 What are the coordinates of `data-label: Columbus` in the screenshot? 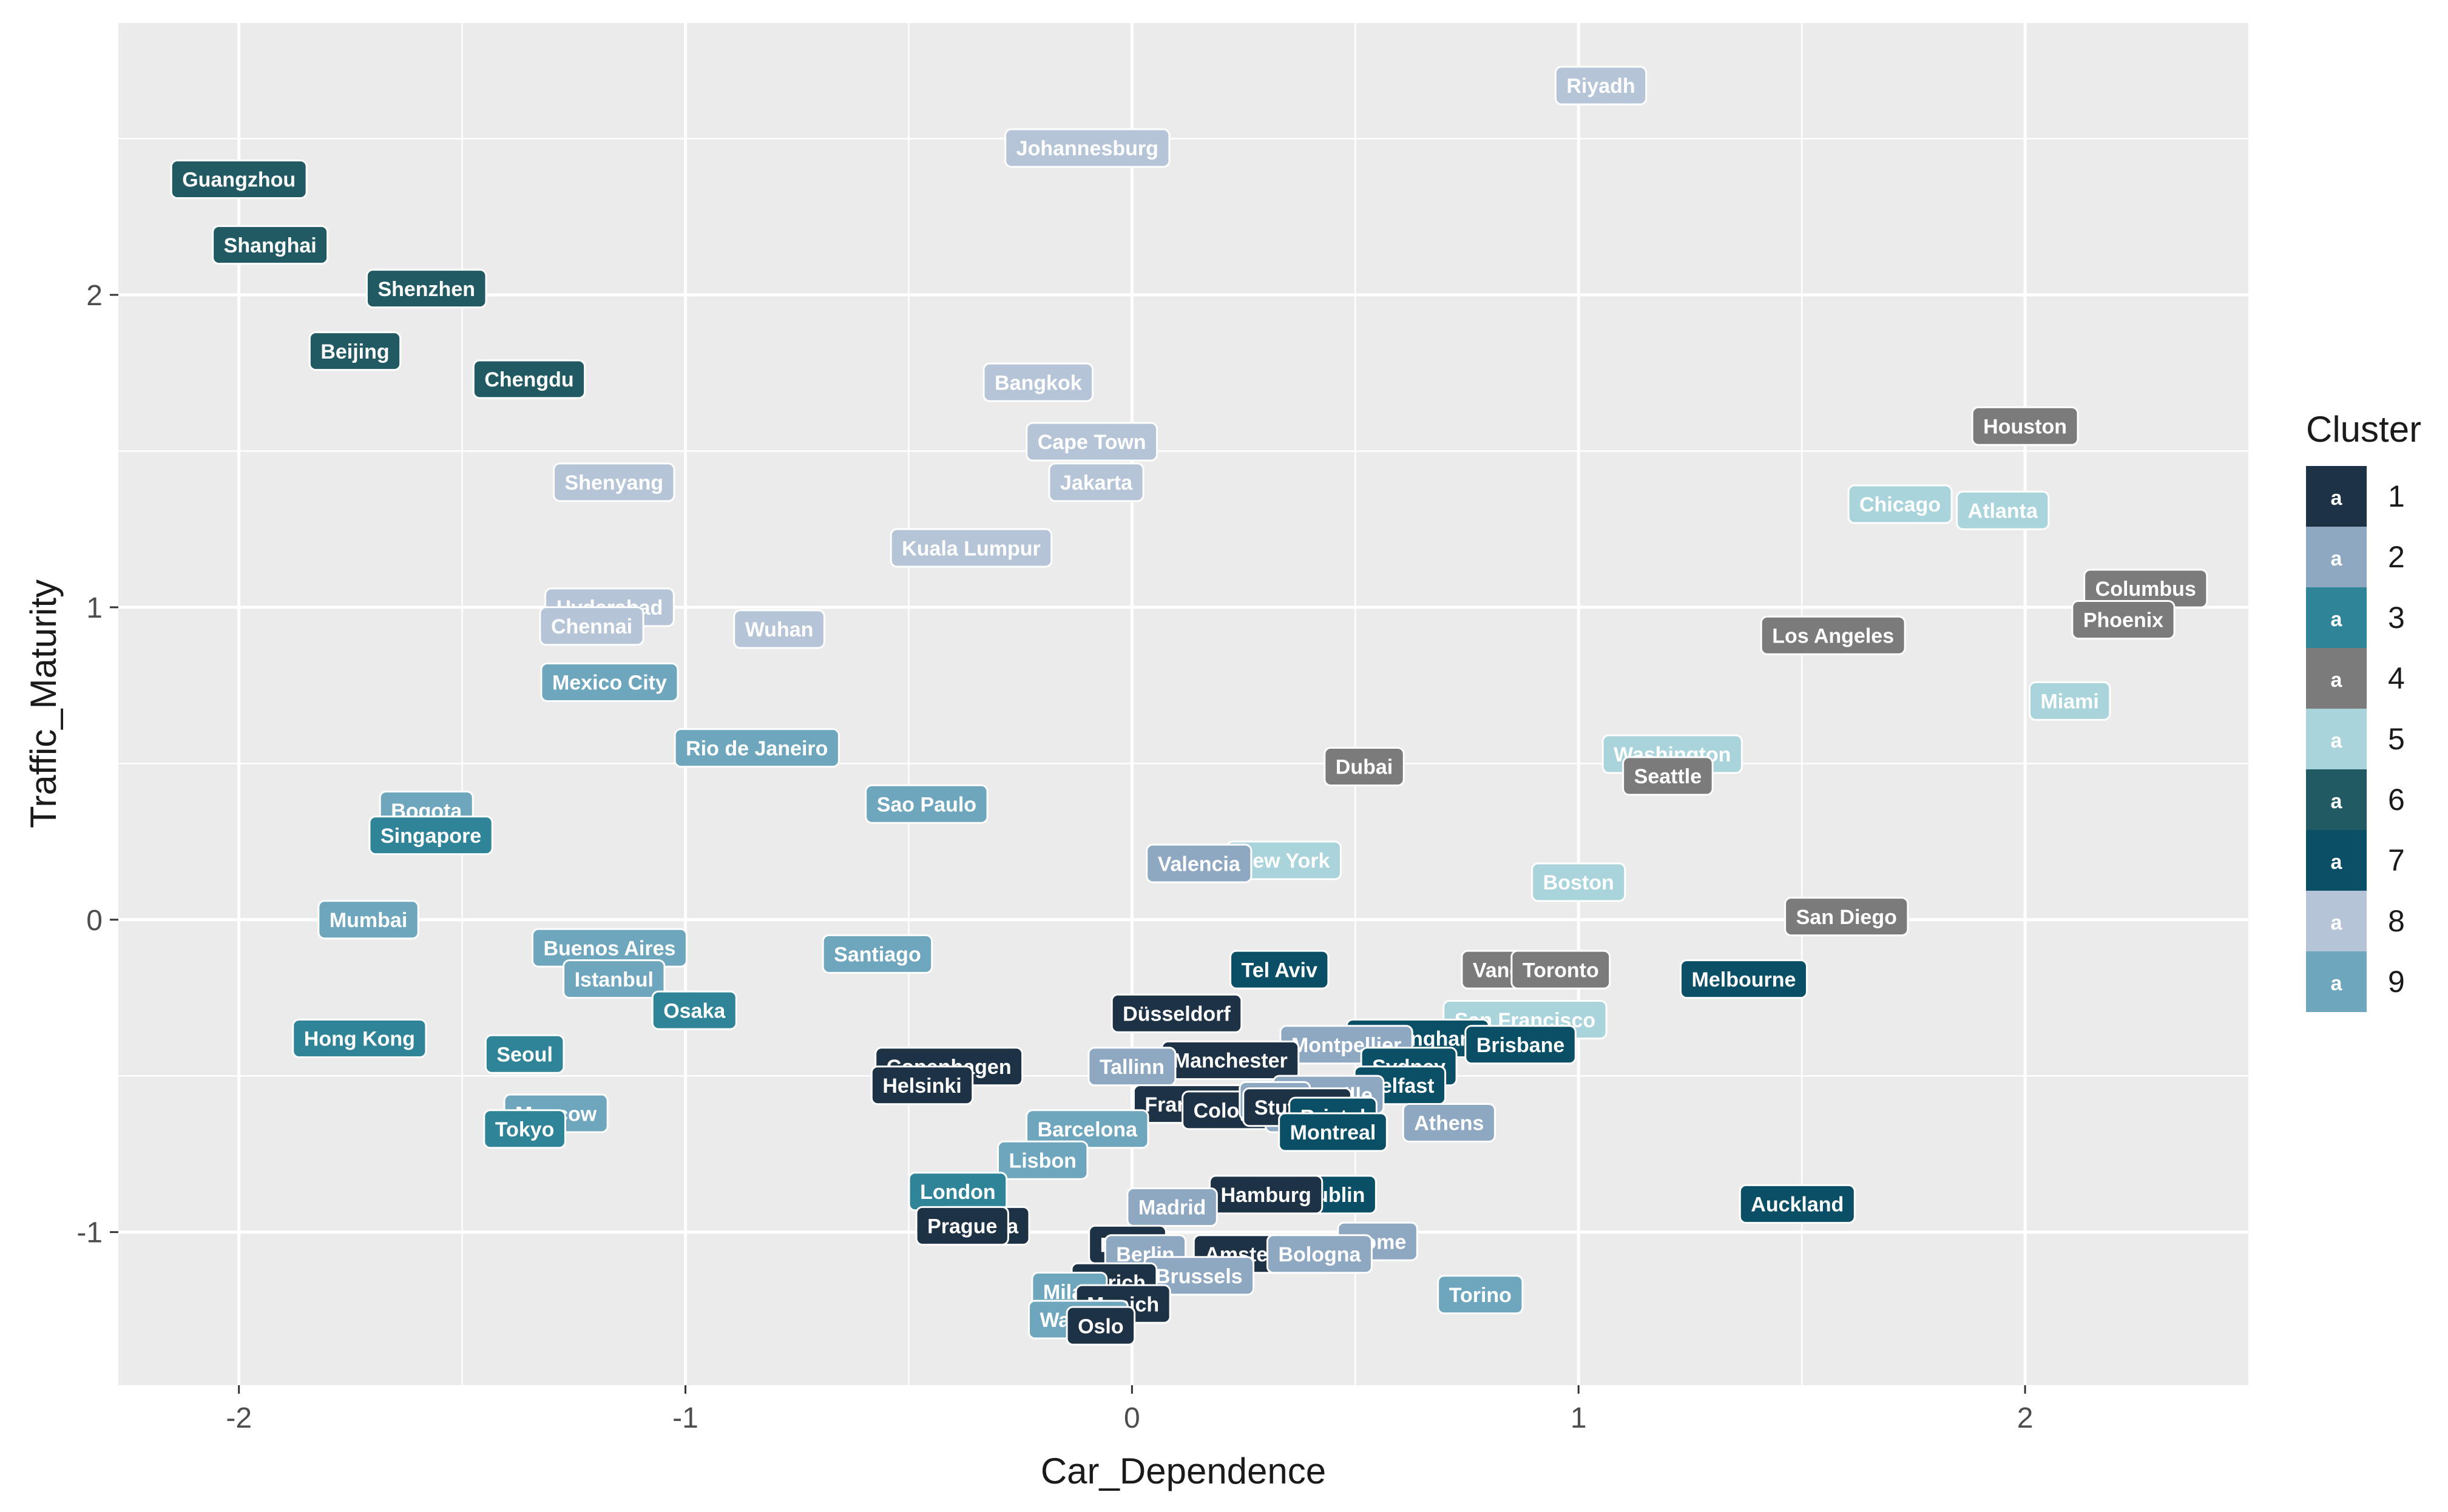 It's located at (2145, 589).